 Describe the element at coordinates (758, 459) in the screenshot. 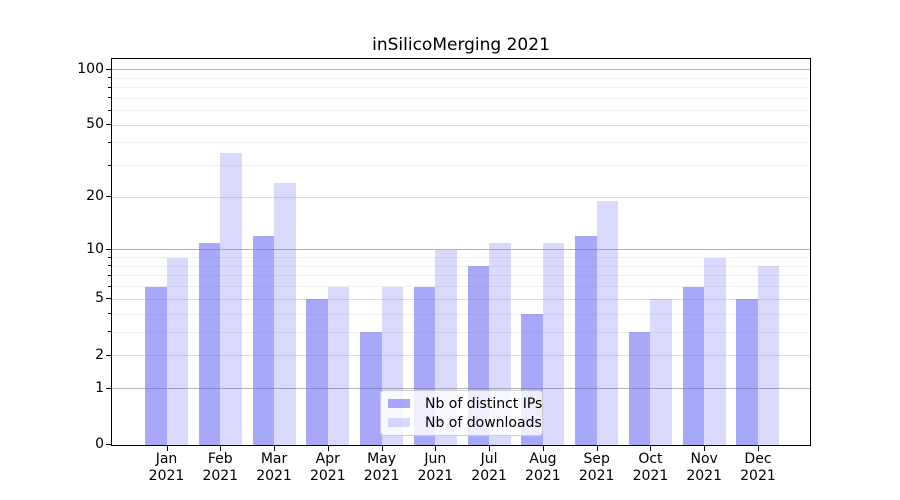

I see `x-tick-label-month: Dec` at that location.